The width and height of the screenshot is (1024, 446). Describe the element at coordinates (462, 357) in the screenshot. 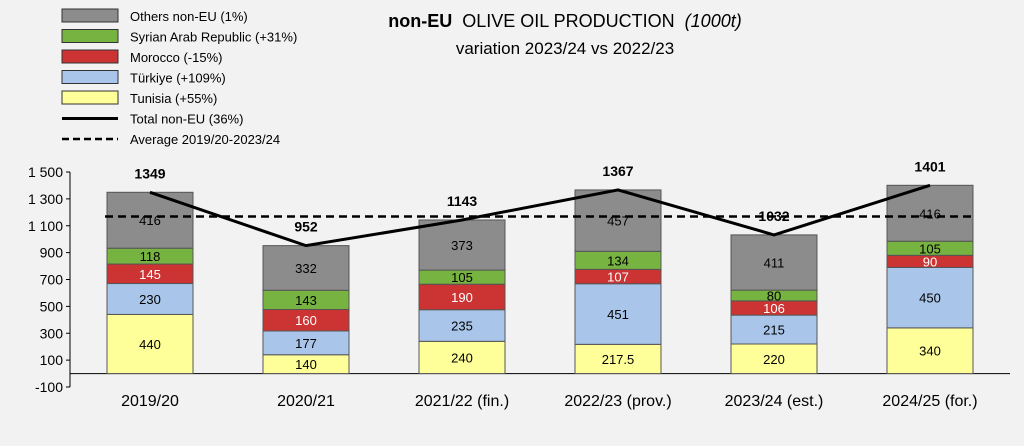

I see `bar-value-label: 240` at that location.